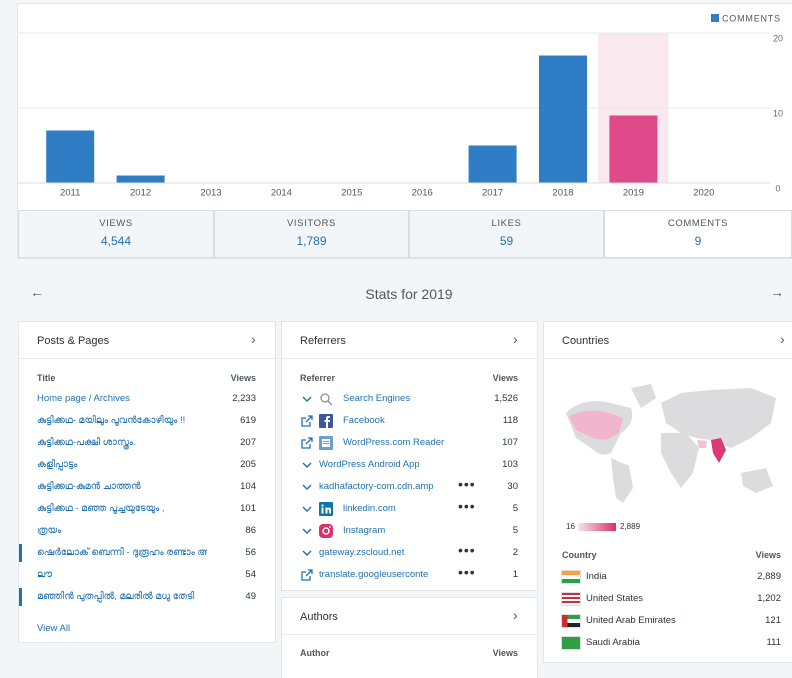  I want to click on next-arrow: →, so click(777, 292).